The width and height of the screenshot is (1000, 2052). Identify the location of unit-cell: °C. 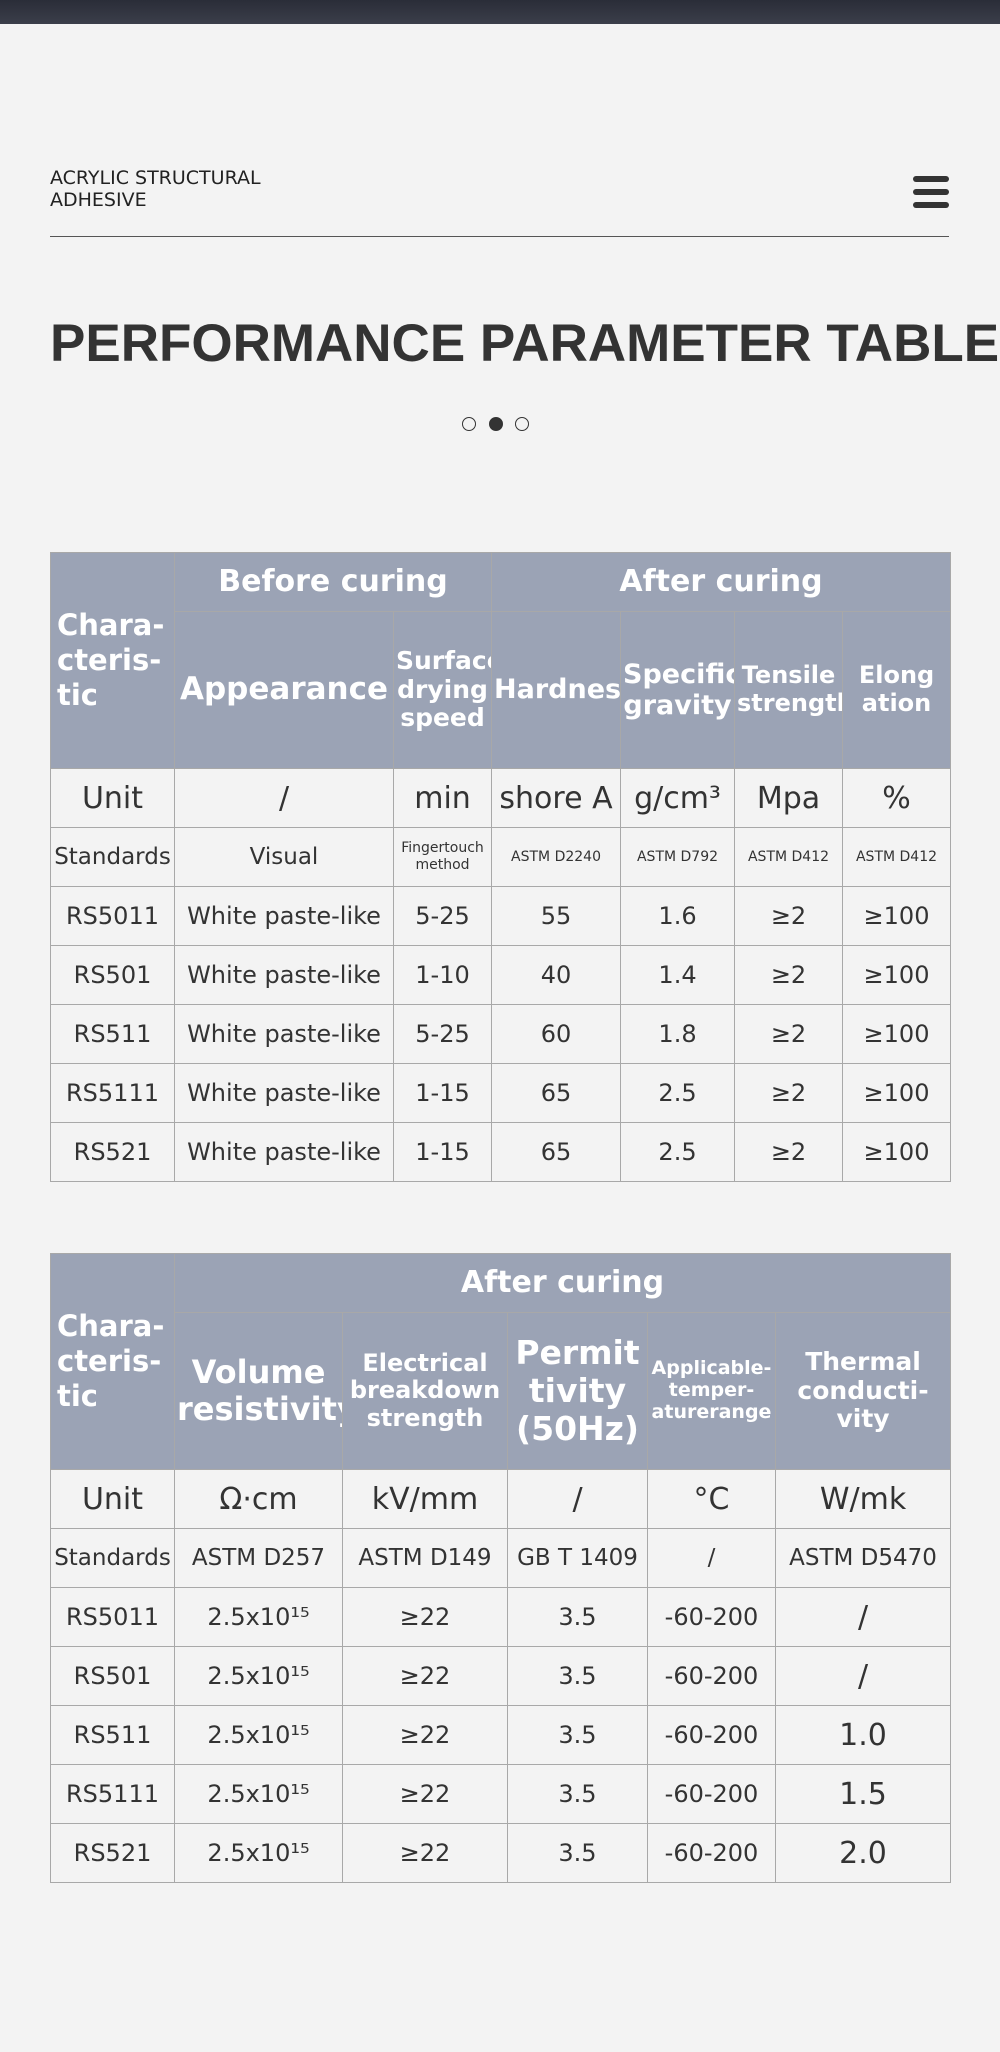
(711, 1499).